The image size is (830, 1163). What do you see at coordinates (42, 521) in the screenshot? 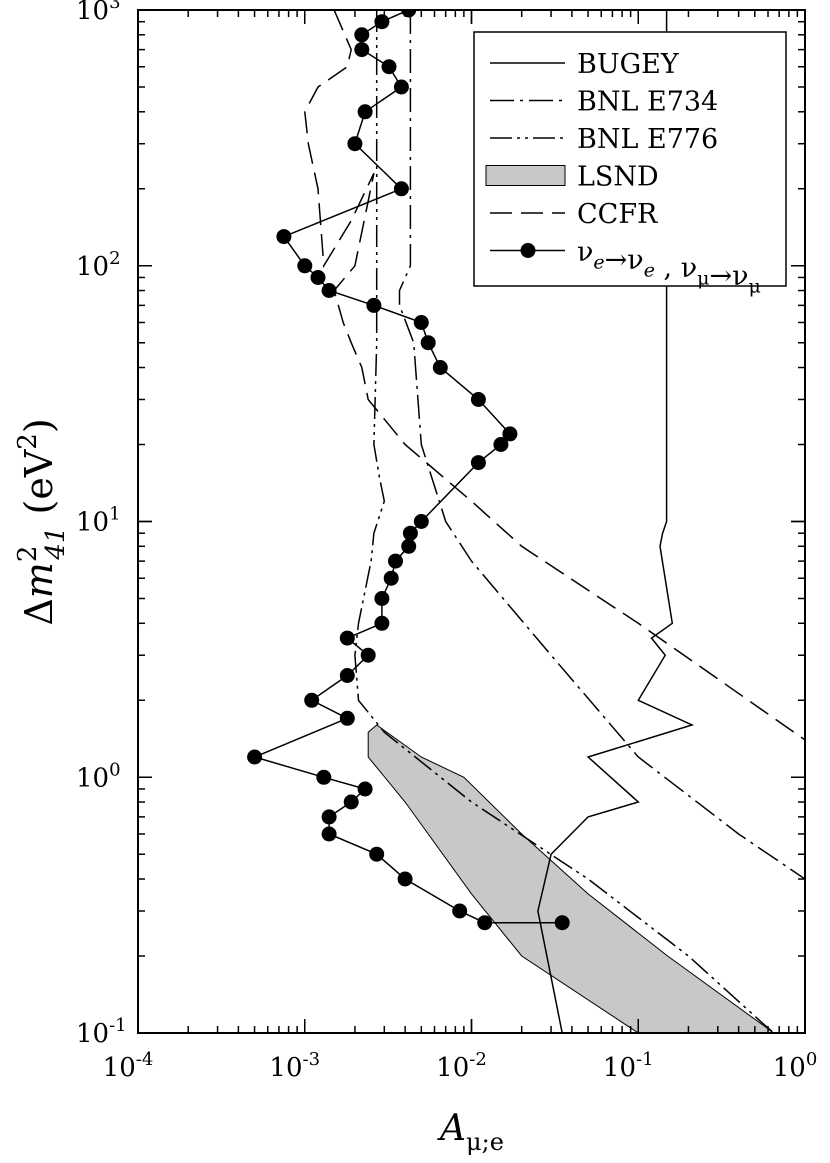
I see `y-axis-title: Δm241 (eV2)` at bounding box center [42, 521].